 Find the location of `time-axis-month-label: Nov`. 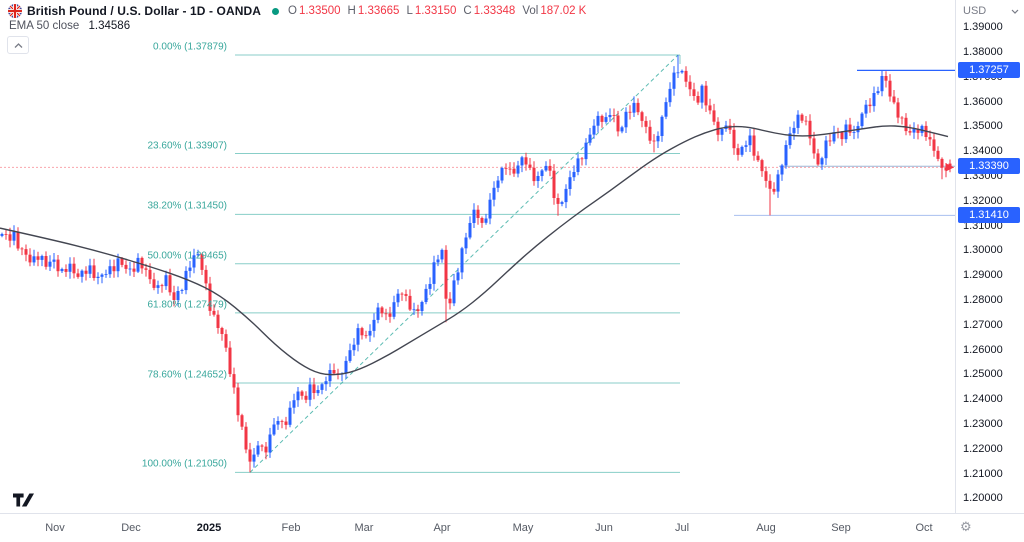

time-axis-month-label: Nov is located at coordinates (55, 528).